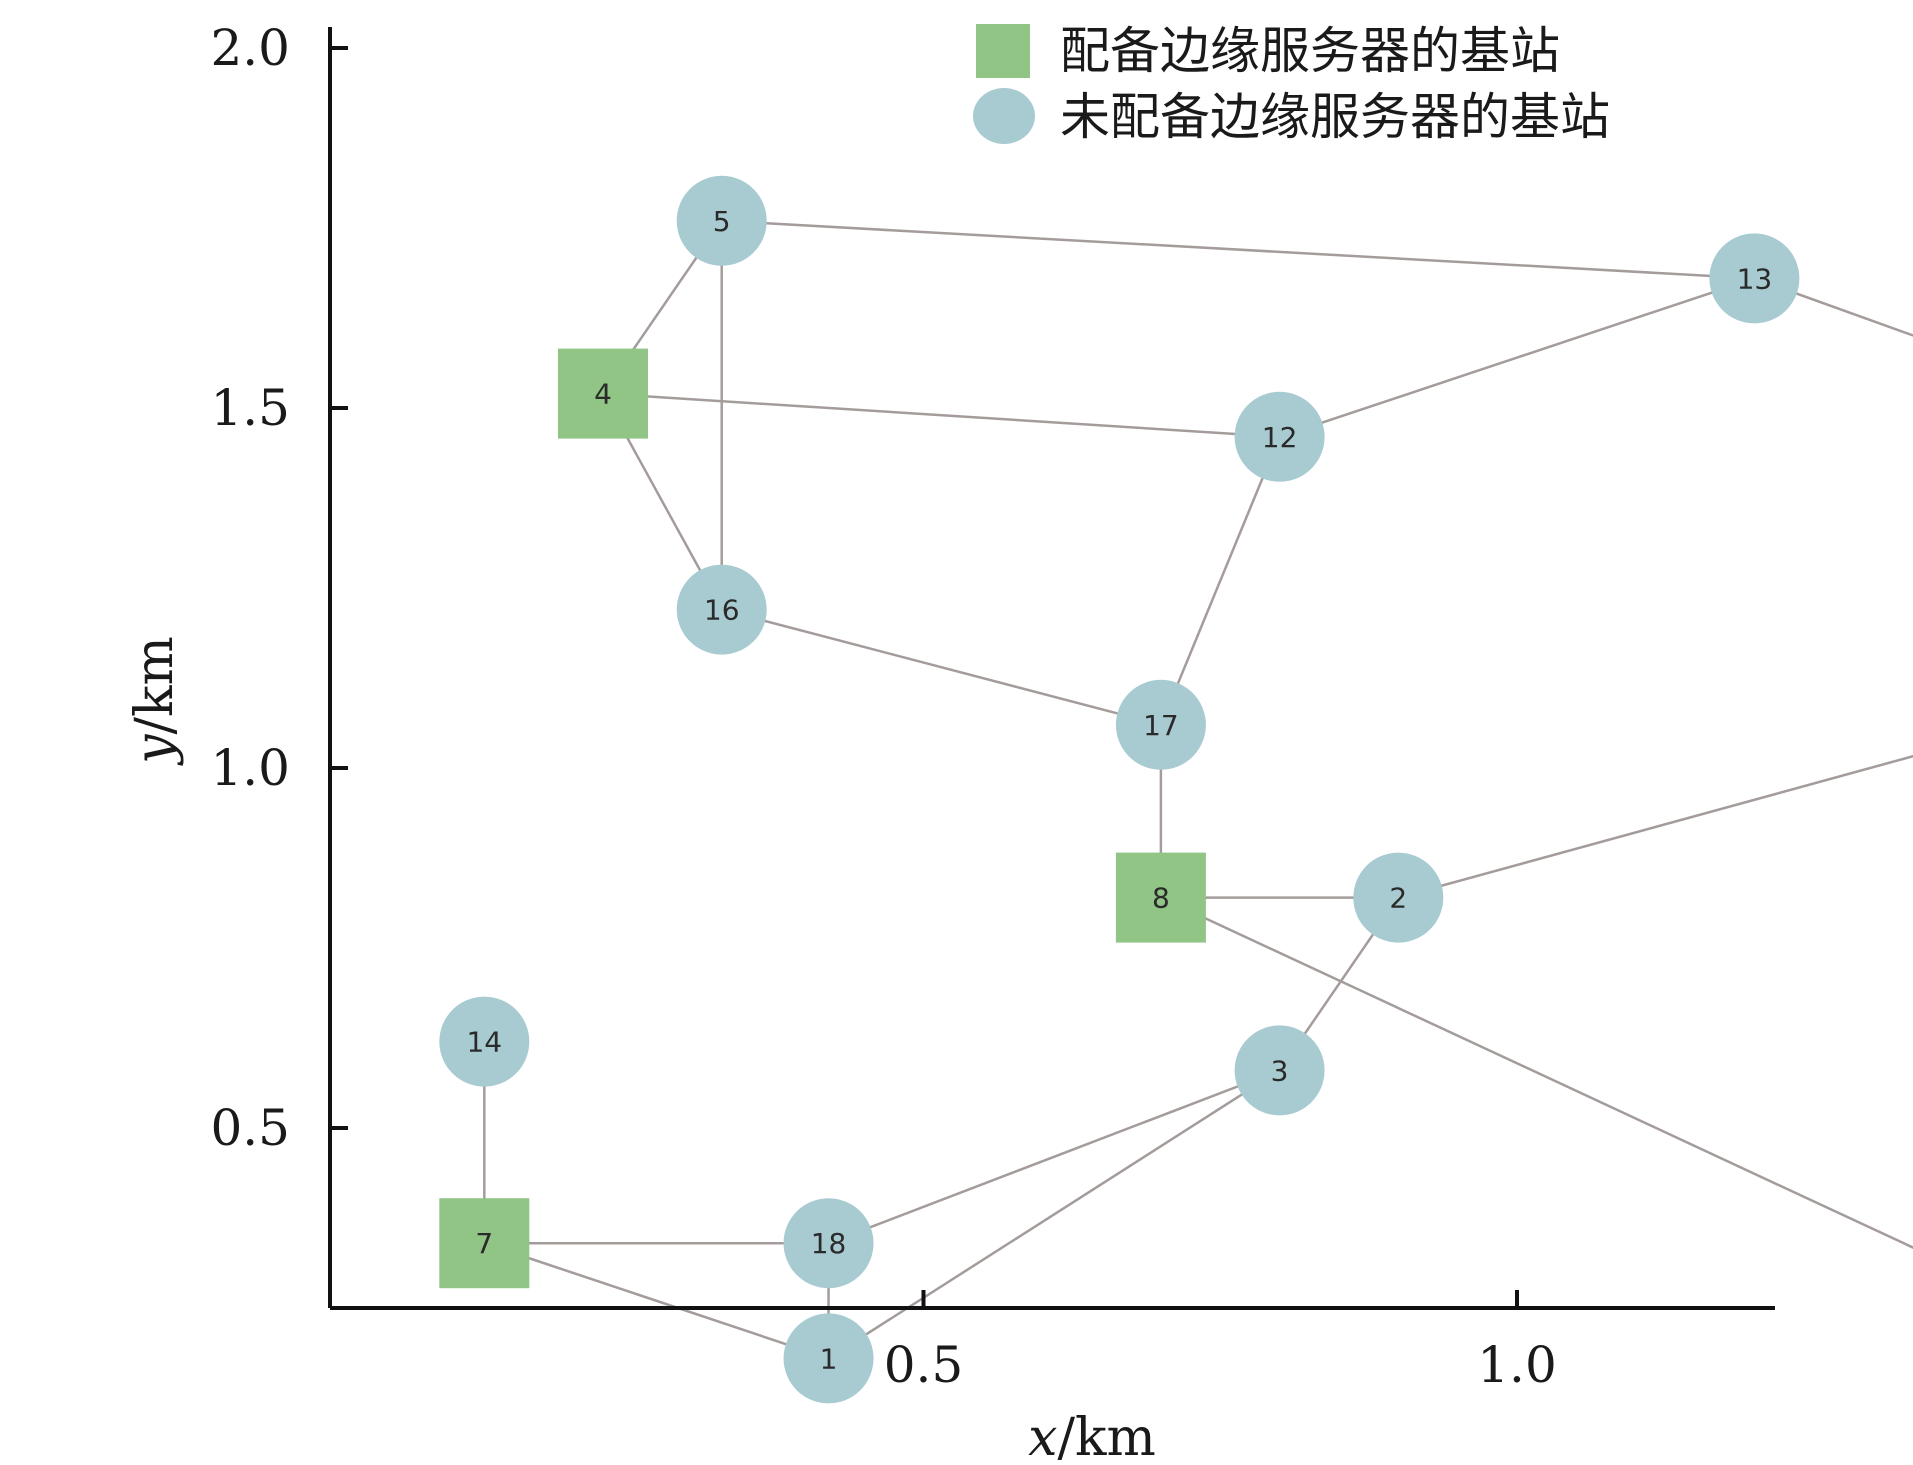 This screenshot has height=1465, width=1913. What do you see at coordinates (155, 750) in the screenshot?
I see `y-axis-var: y` at bounding box center [155, 750].